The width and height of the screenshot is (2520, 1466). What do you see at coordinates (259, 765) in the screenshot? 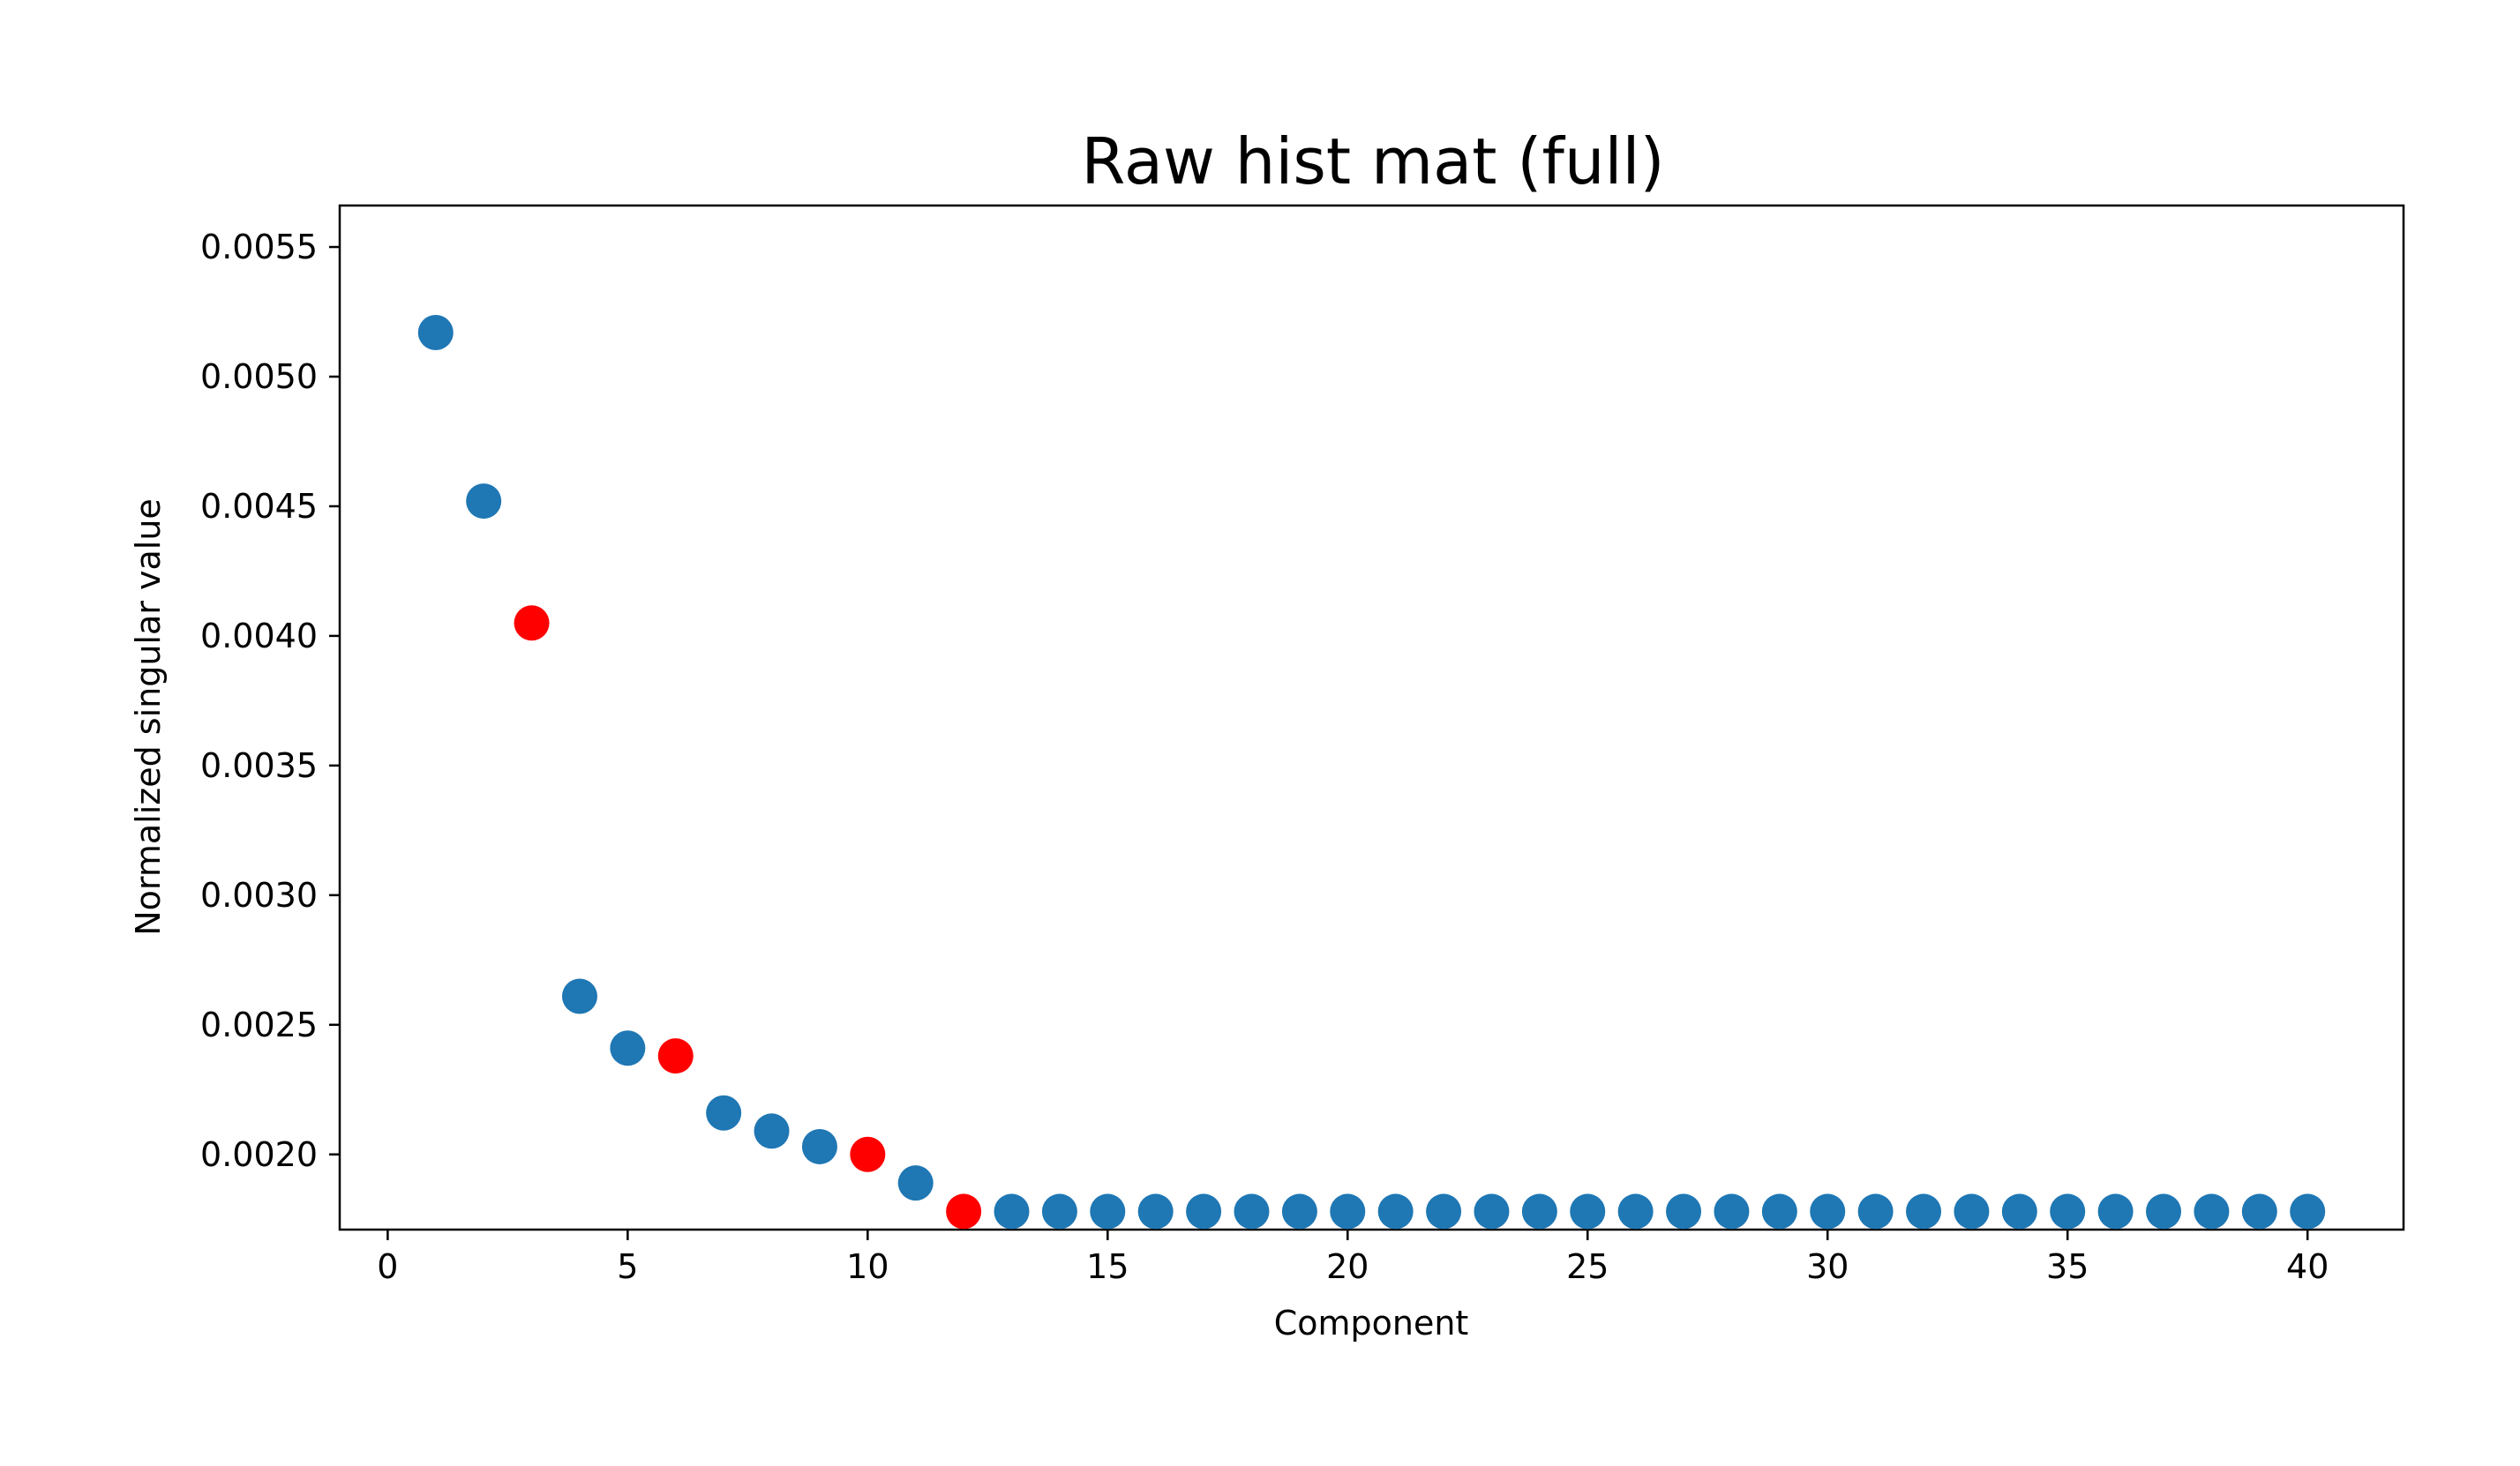
I see `y-tick-label: 0.0035` at bounding box center [259, 765].